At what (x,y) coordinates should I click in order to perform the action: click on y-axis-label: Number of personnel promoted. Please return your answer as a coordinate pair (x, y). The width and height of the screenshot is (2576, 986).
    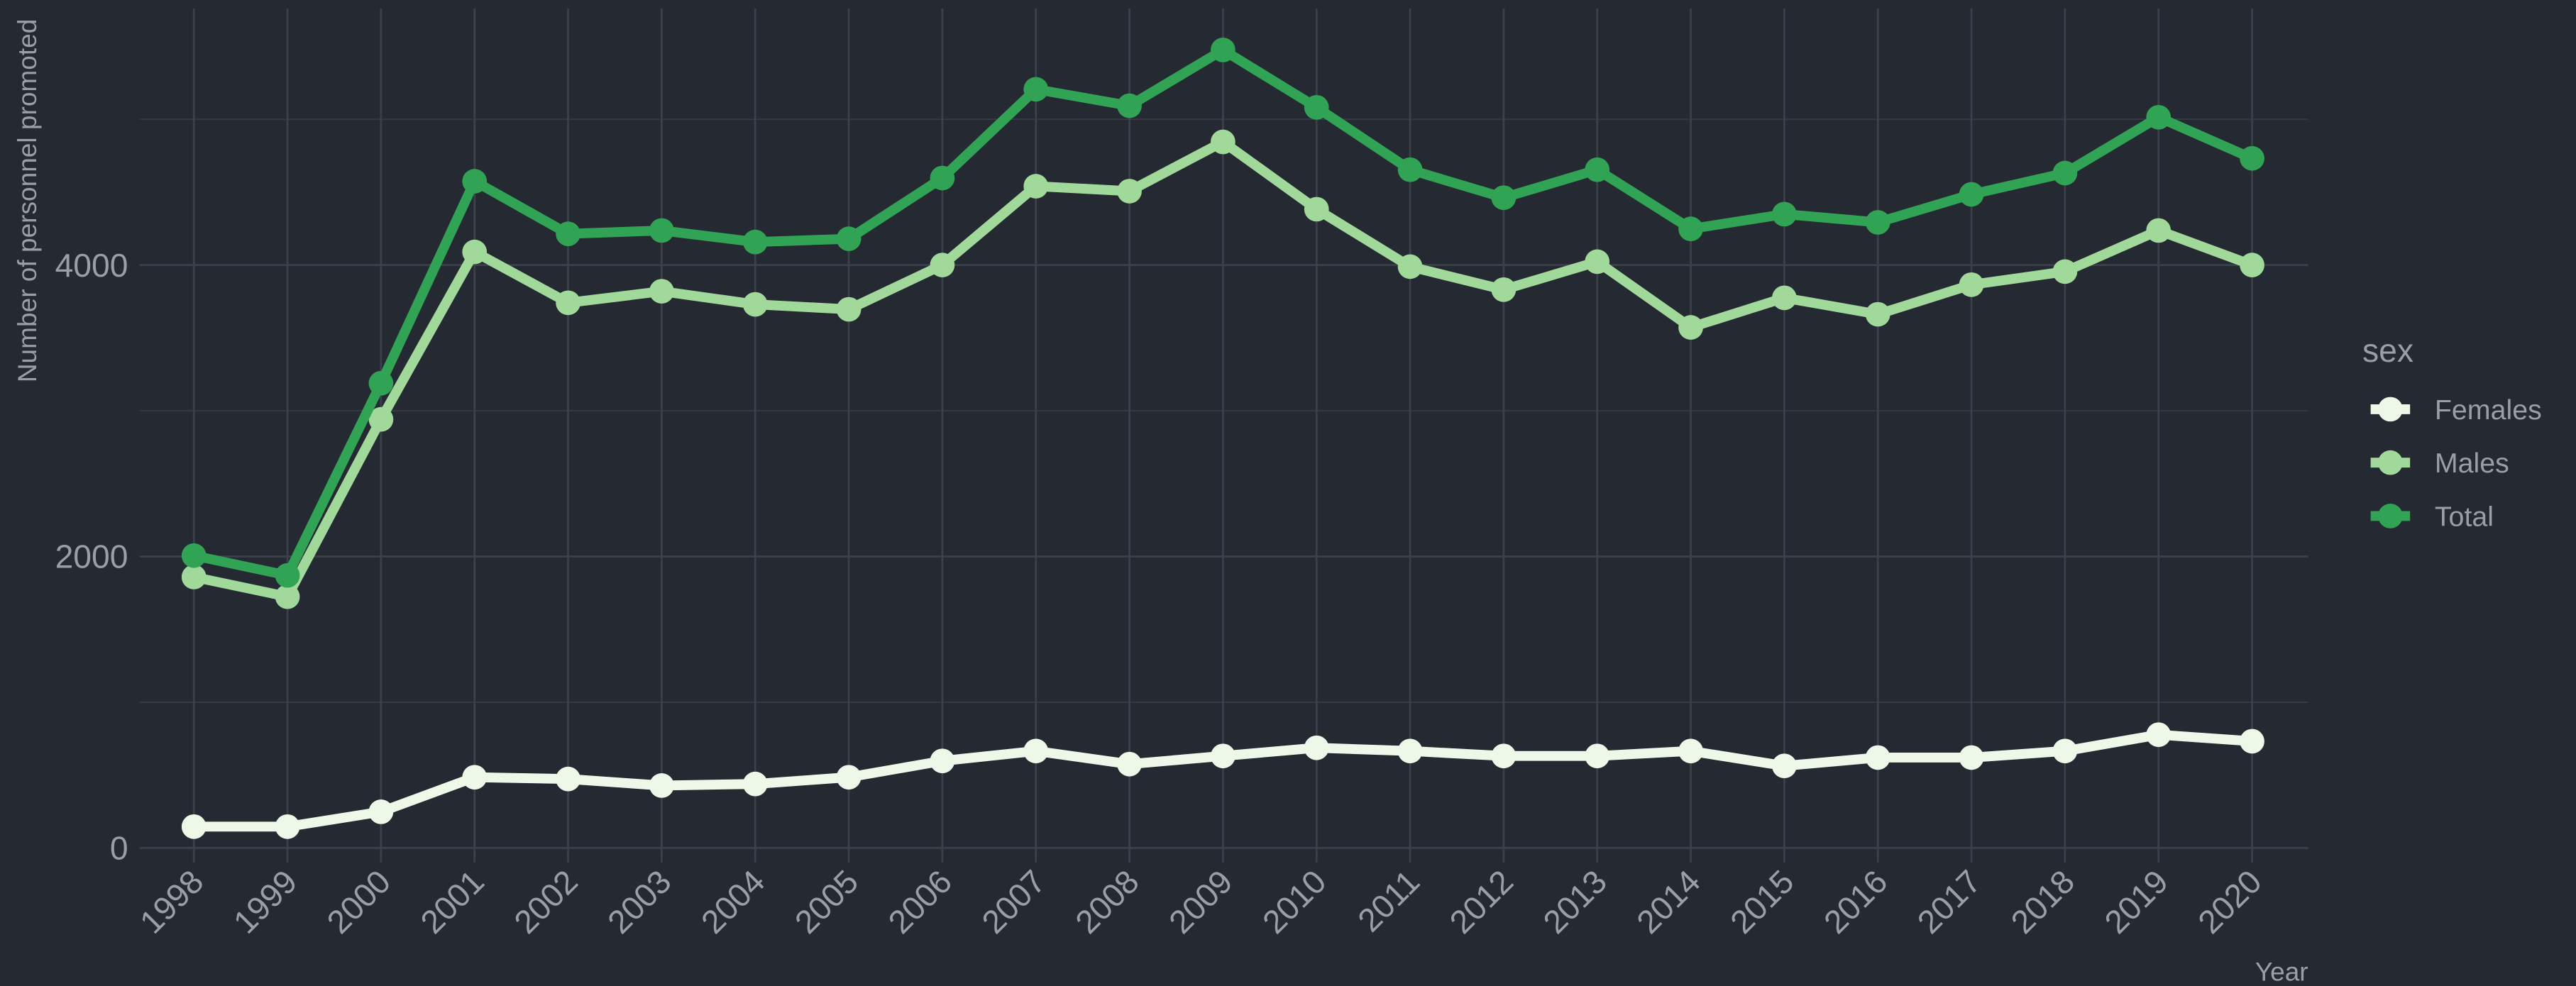
    Looking at the image, I should click on (27, 201).